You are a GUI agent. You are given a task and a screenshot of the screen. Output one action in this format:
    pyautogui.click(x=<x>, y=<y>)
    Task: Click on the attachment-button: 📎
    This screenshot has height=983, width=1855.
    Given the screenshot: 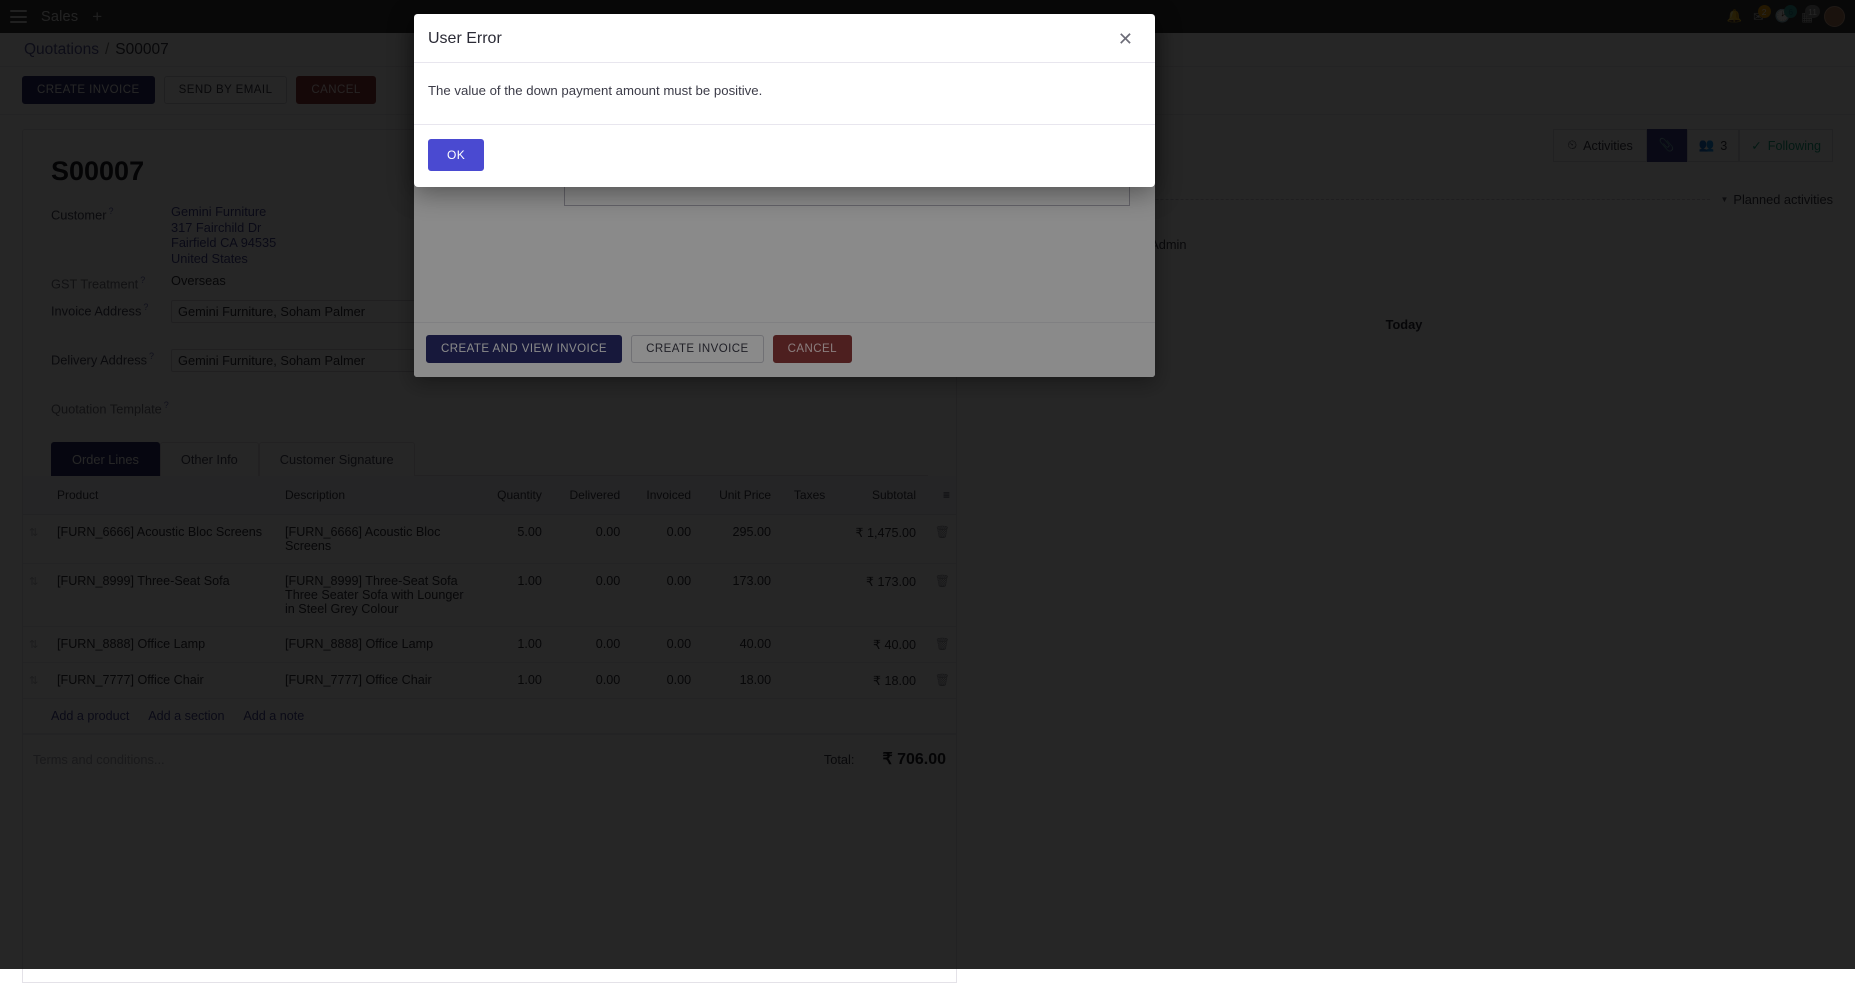 What is the action you would take?
    pyautogui.click(x=1667, y=145)
    